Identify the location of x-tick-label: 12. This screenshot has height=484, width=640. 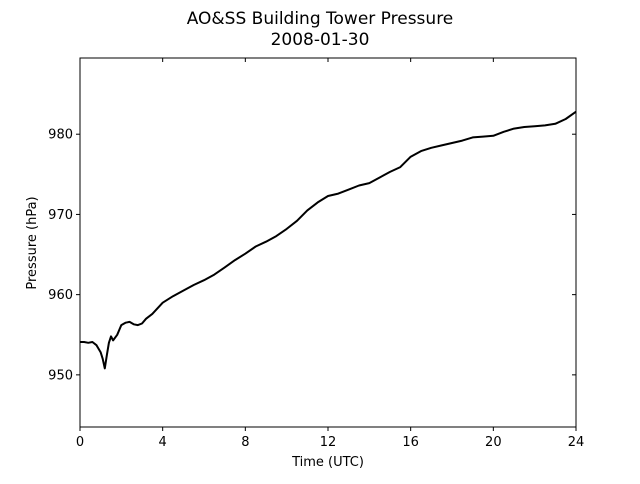
(328, 442).